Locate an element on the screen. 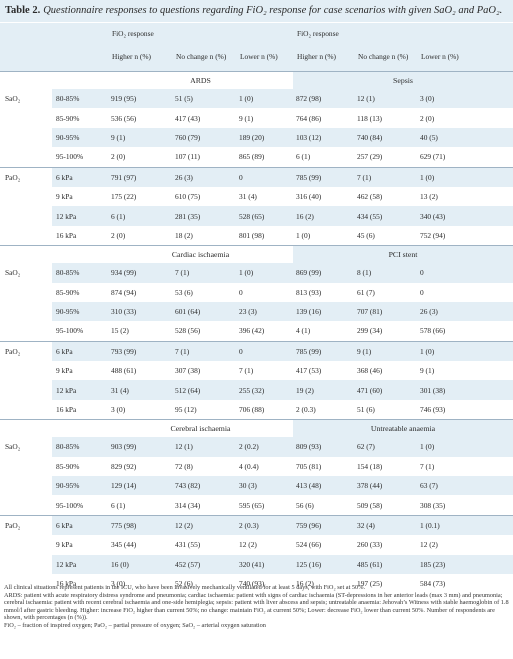 The height and width of the screenshot is (659, 513). row-group-label: PaO₂ is located at coordinates (26, 525).